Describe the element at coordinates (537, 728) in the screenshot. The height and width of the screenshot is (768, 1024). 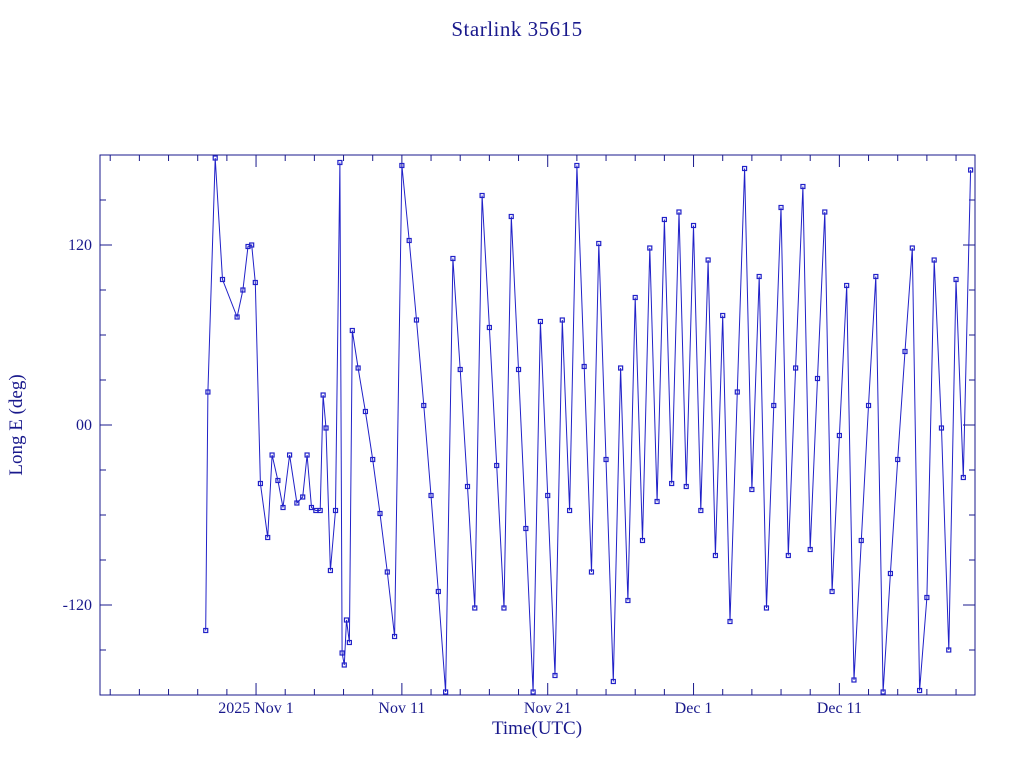
I see `x-axis-label: Time(UTC)` at that location.